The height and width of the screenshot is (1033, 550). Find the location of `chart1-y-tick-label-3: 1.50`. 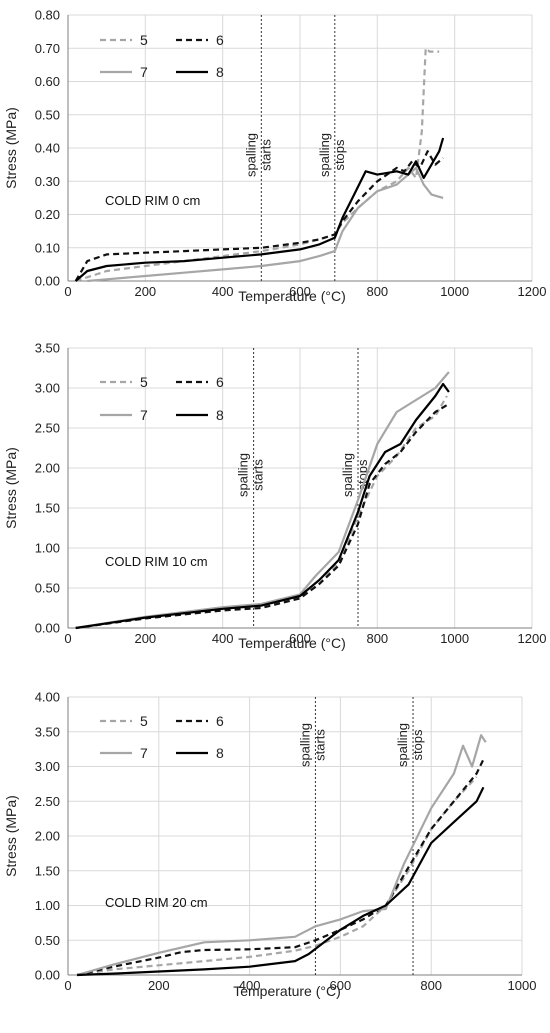

chart1-y-tick-label-3: 1.50 is located at coordinates (47, 508).